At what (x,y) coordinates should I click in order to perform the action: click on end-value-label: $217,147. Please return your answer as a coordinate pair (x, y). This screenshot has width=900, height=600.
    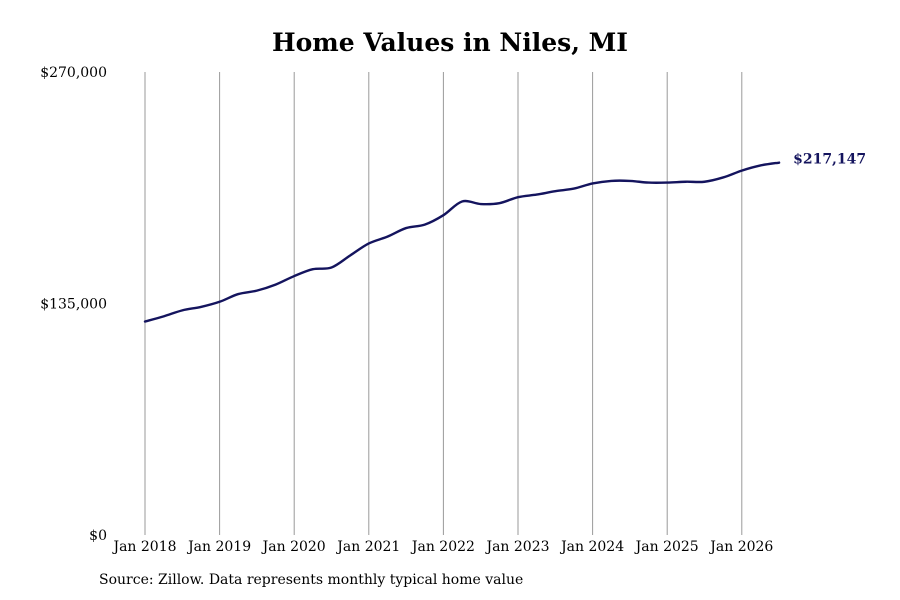
    Looking at the image, I should click on (829, 160).